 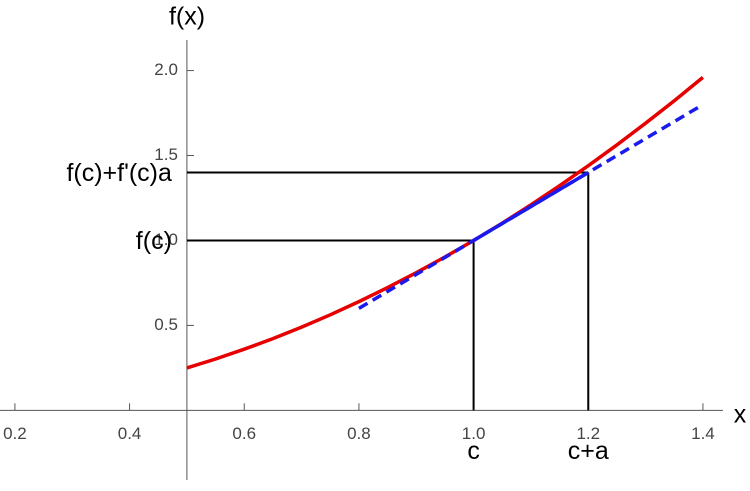 I want to click on x-tick-label: 0.8, so click(x=359, y=433).